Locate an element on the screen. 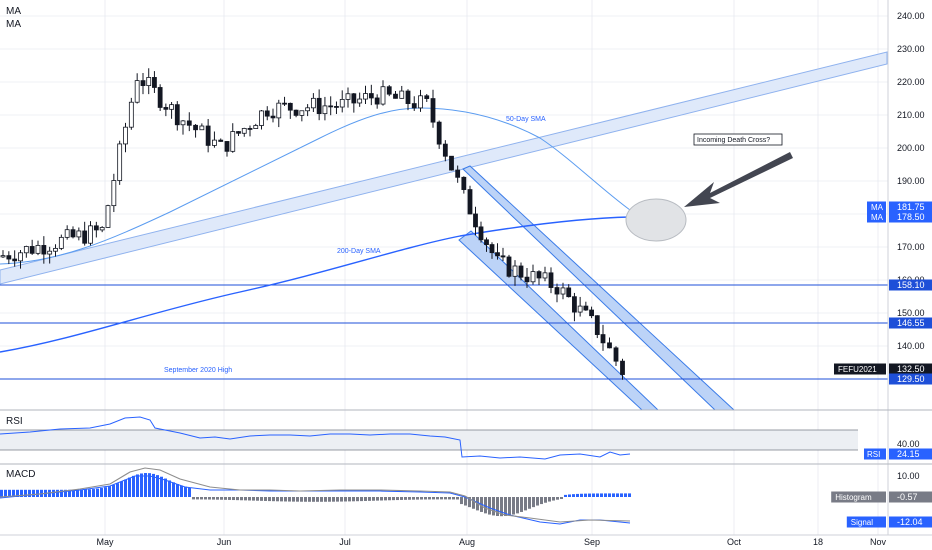 This screenshot has height=550, width=932. rsi-line is located at coordinates (315, 438).